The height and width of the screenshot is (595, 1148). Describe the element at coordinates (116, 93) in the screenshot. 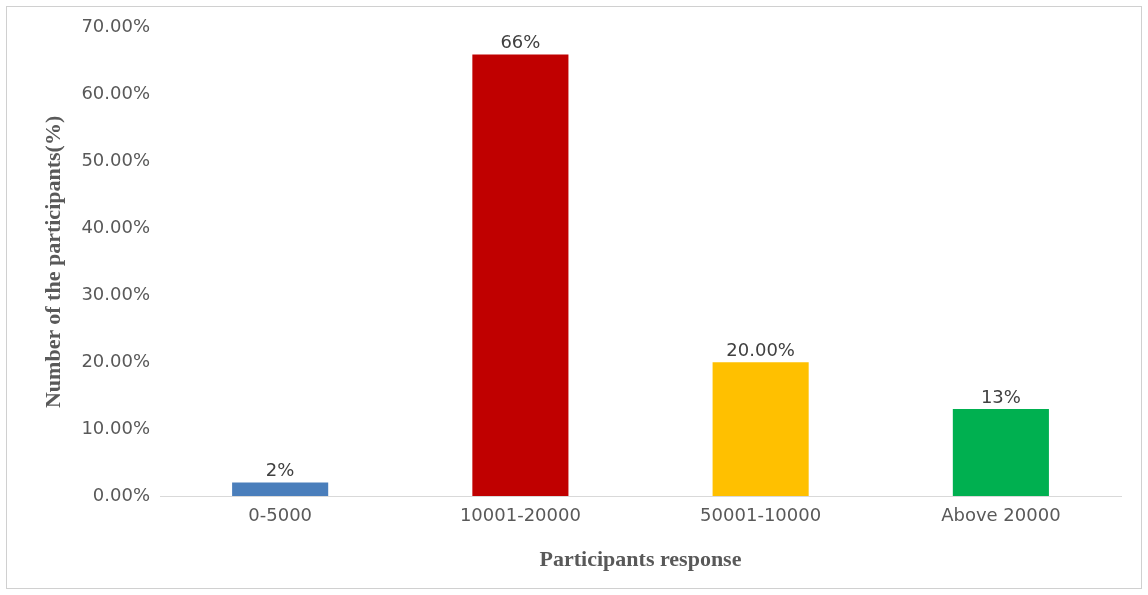

I see `y-tick-label: 60.00%` at that location.